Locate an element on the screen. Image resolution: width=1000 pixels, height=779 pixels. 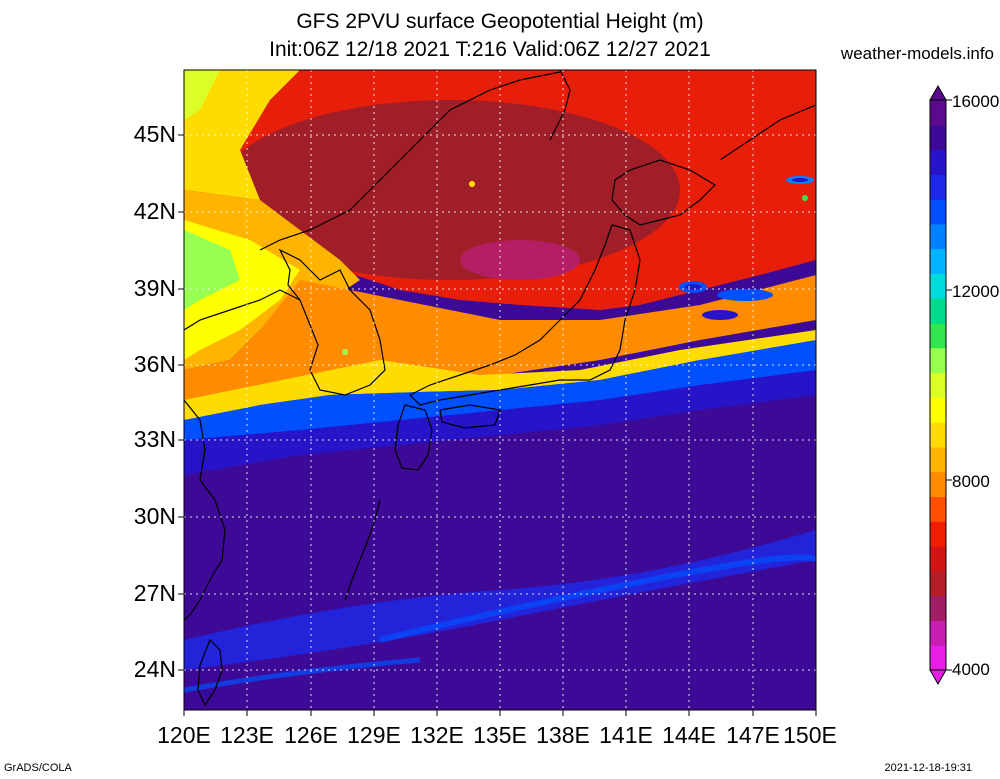
lat-label-42n: 42N is located at coordinates (154, 211).